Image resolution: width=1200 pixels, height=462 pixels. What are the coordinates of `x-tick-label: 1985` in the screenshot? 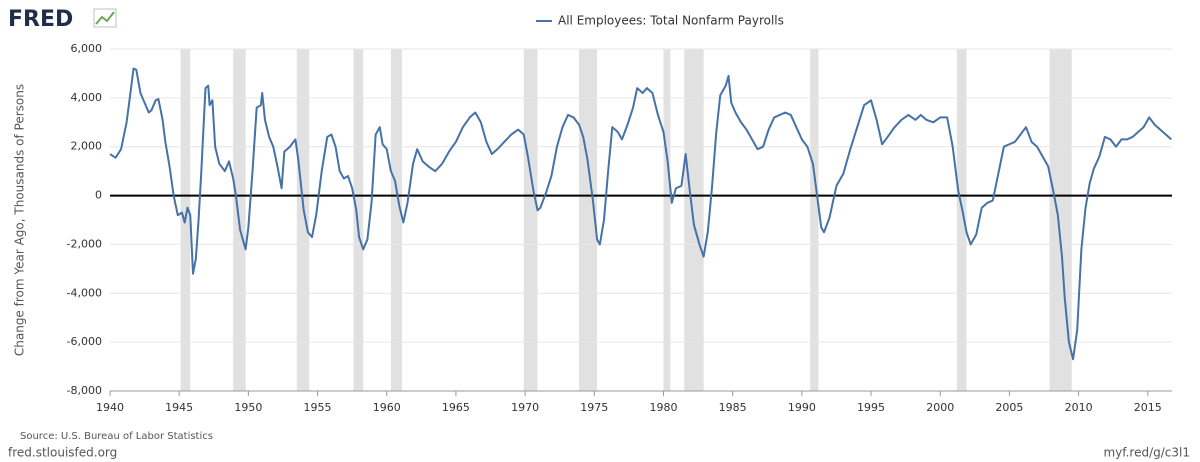 It's located at (733, 407).